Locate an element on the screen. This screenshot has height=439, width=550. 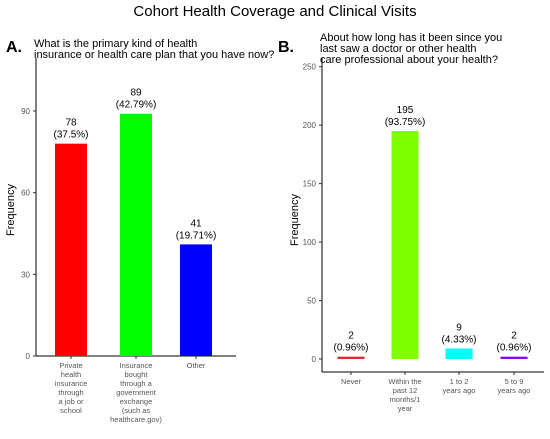
x-tick-label-line: healthcare.gov) is located at coordinates (136, 419).